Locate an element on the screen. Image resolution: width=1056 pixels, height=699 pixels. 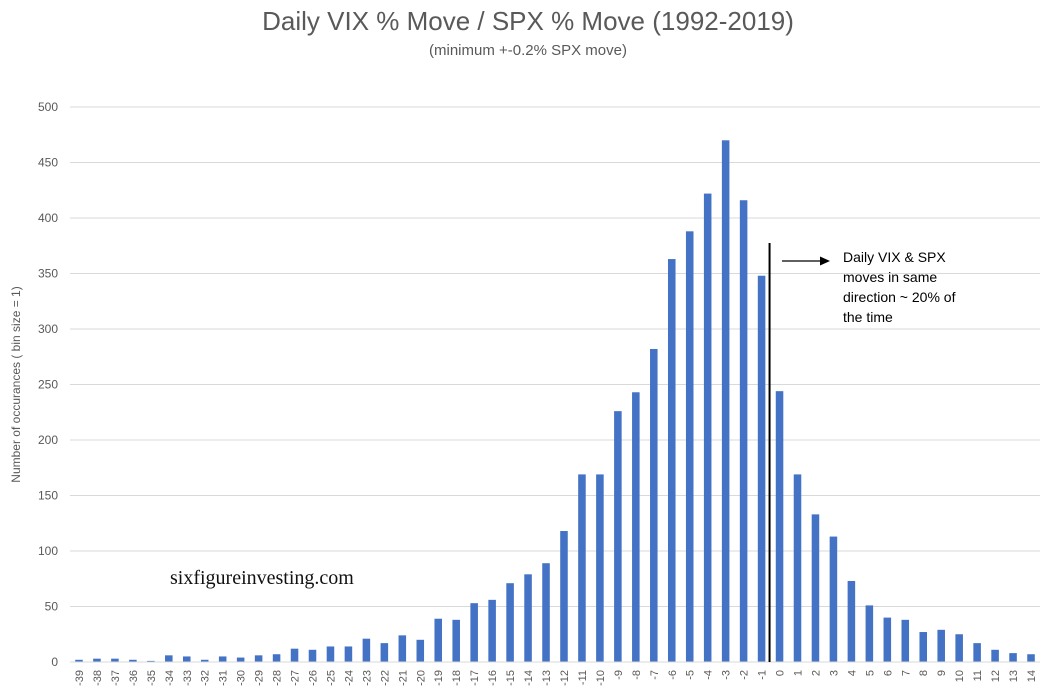
x-tick-label: -3 is located at coordinates (727, 675).